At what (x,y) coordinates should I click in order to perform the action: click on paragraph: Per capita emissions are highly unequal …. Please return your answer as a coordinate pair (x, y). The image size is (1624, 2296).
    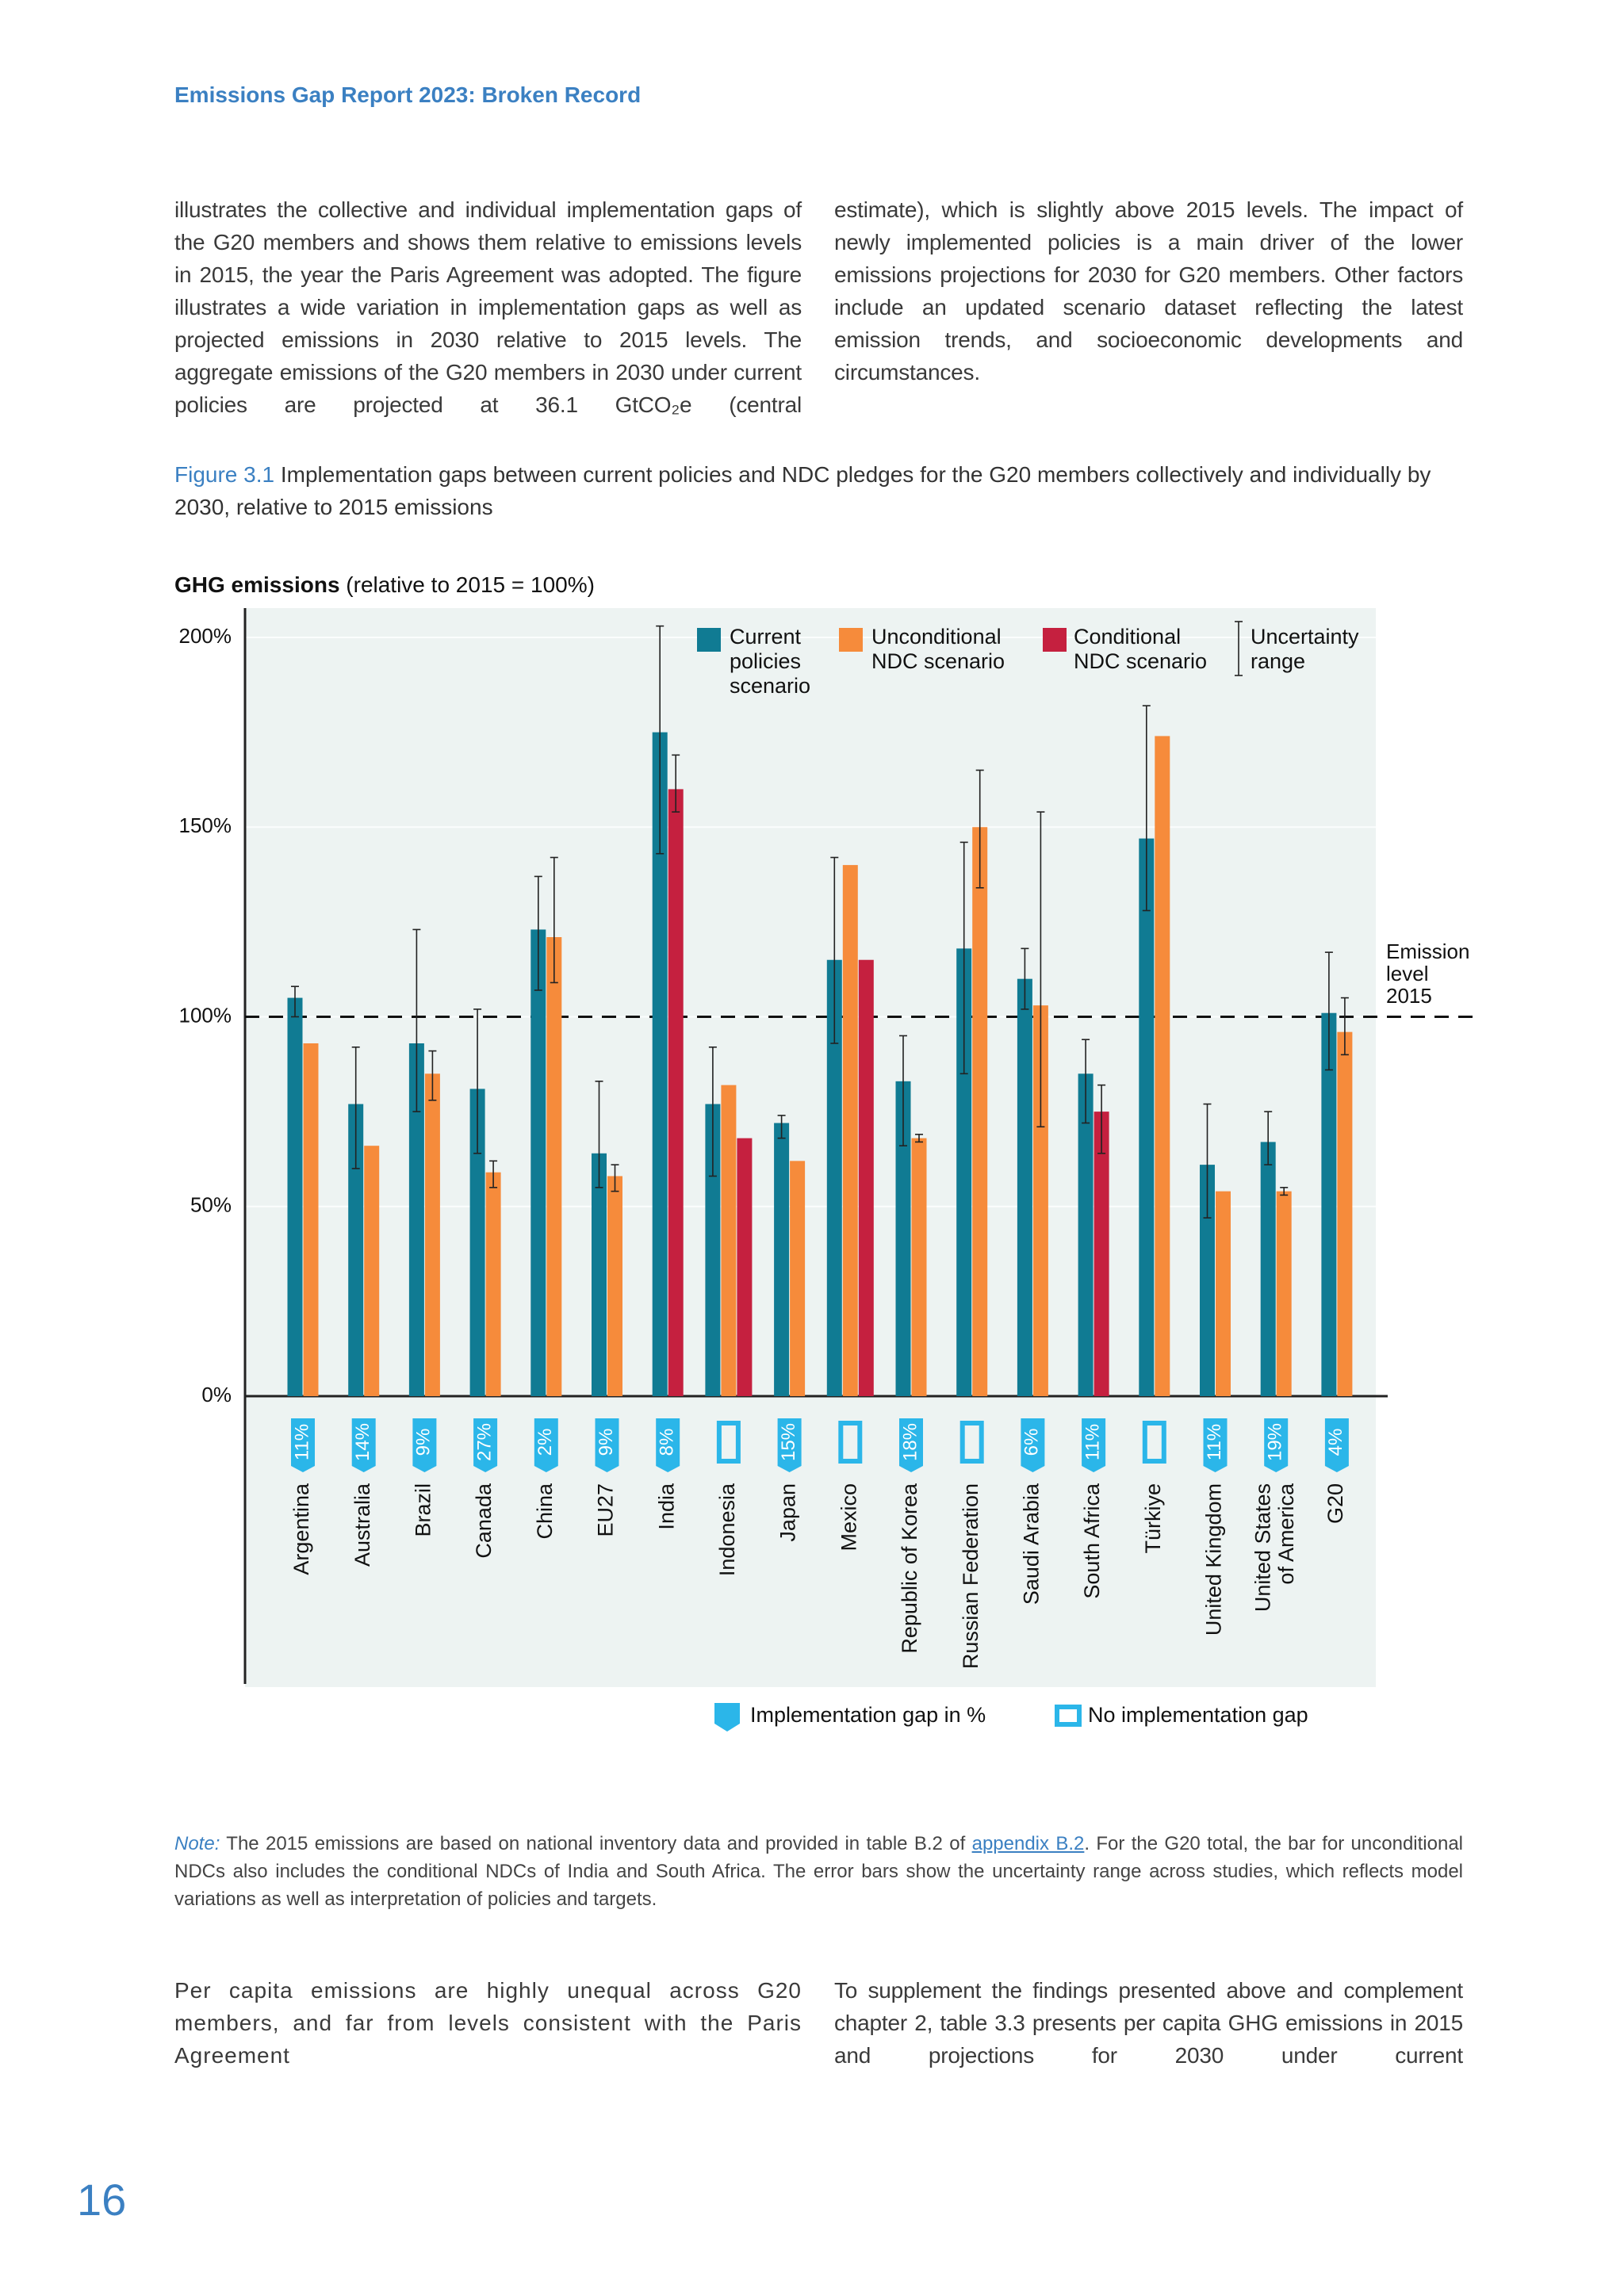
    Looking at the image, I should click on (488, 2023).